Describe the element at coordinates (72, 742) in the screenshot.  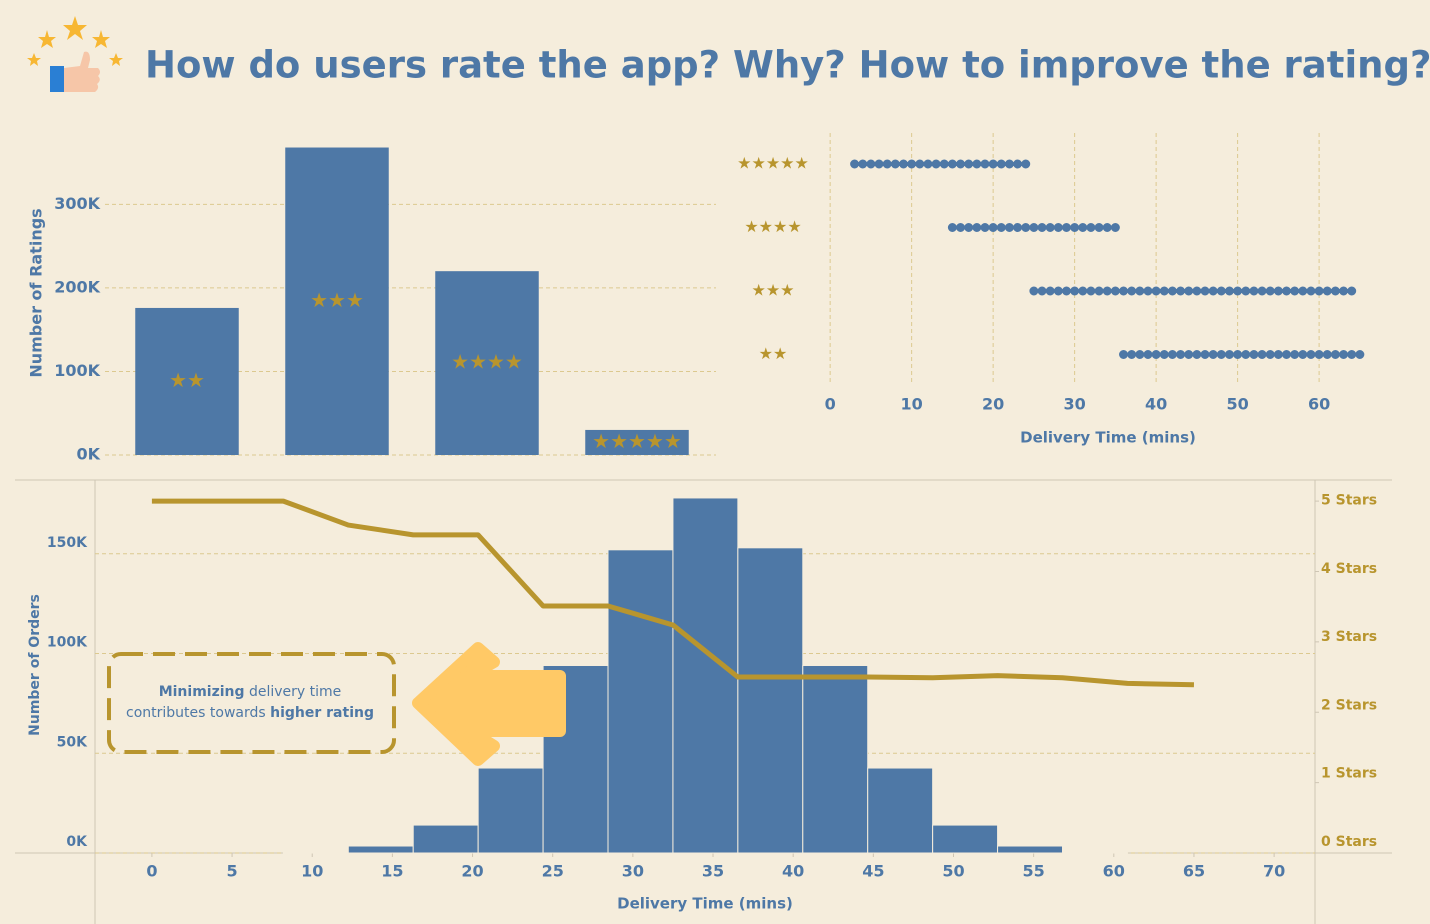
I see `y-tick-label: 50K` at that location.